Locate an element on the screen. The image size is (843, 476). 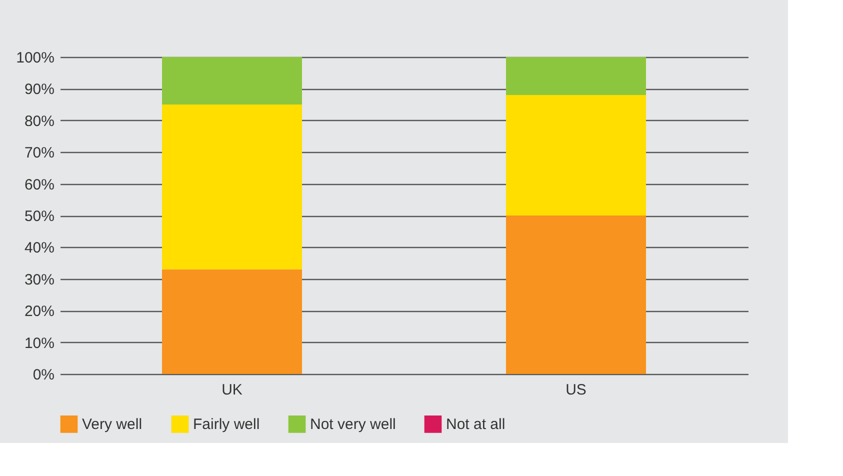
legend-label: Very well is located at coordinates (112, 425).